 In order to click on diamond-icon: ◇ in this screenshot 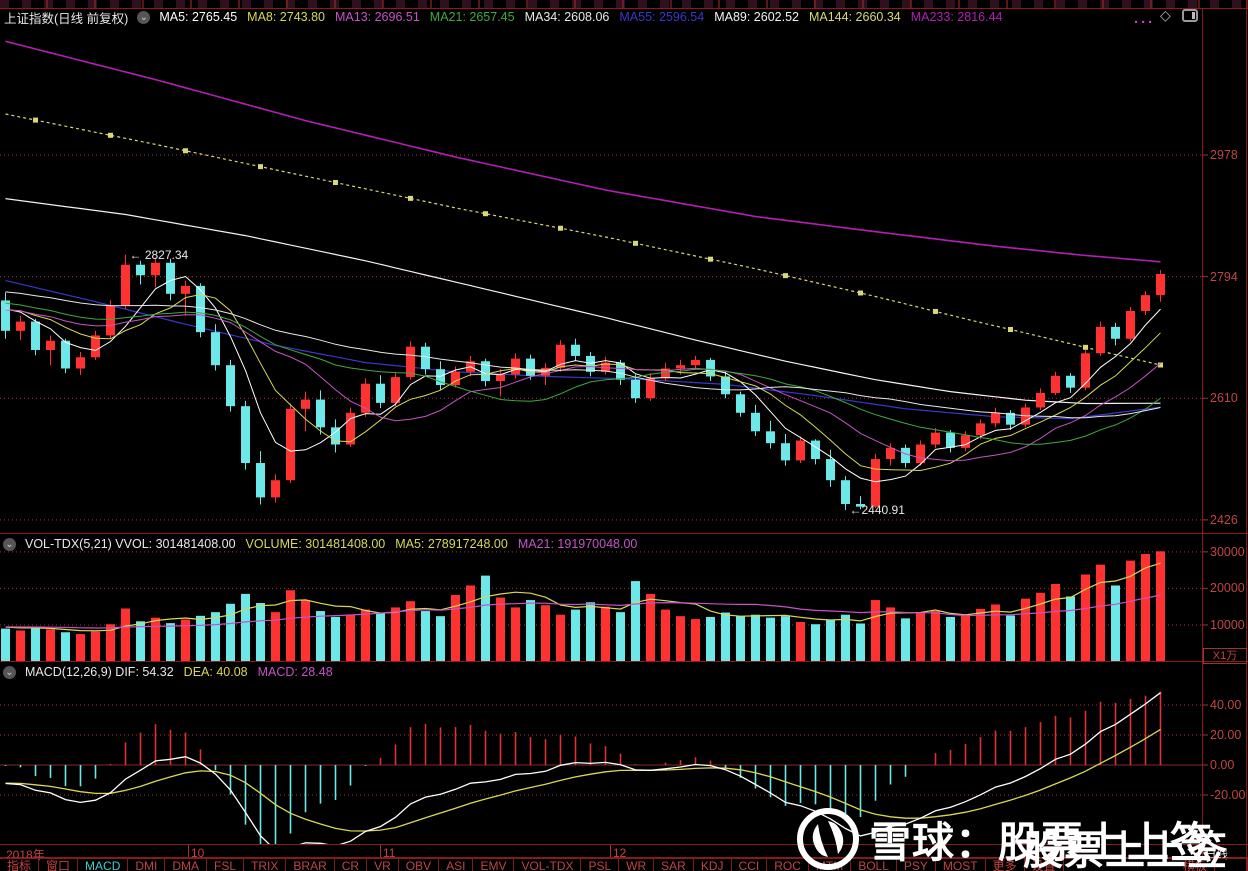, I will do `click(1165, 15)`.